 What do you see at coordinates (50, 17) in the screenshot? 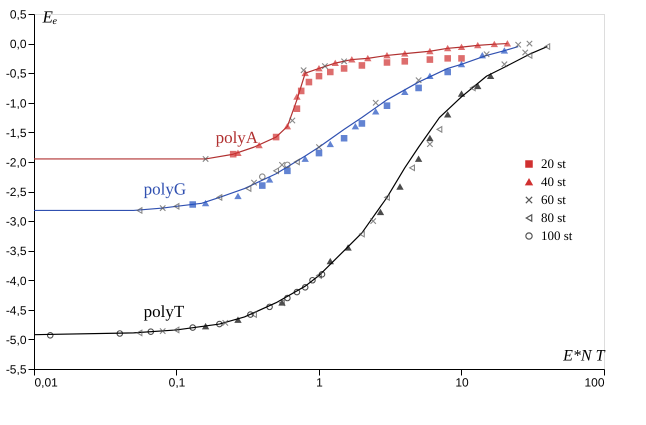
I see `y-axis-title: Eₑ` at bounding box center [50, 17].